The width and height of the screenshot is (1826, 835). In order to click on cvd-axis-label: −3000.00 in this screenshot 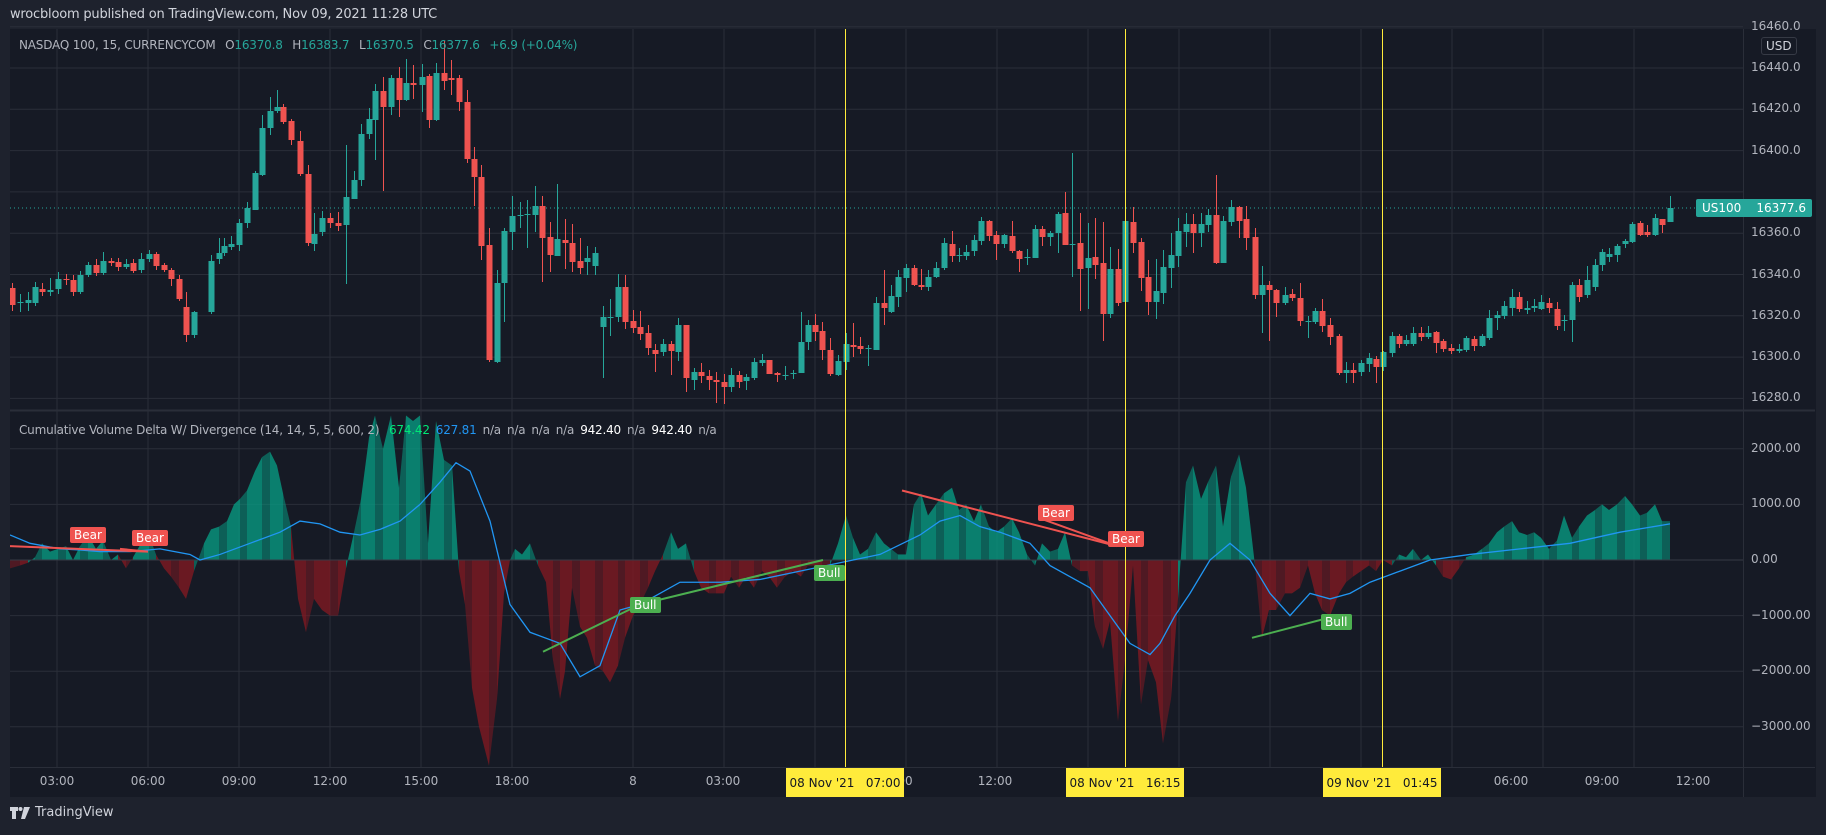, I will do `click(1781, 725)`.